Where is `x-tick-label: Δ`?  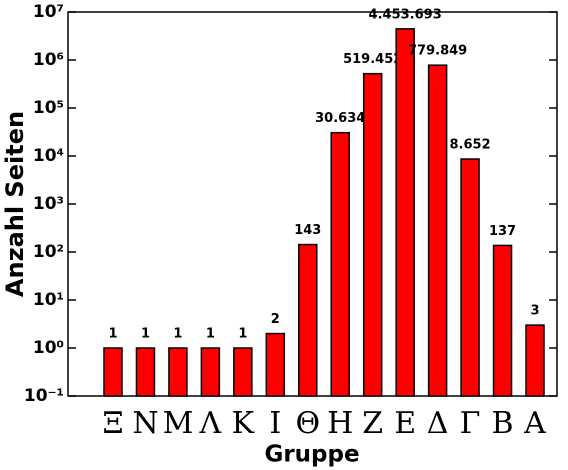 x-tick-label: Δ is located at coordinates (438, 423).